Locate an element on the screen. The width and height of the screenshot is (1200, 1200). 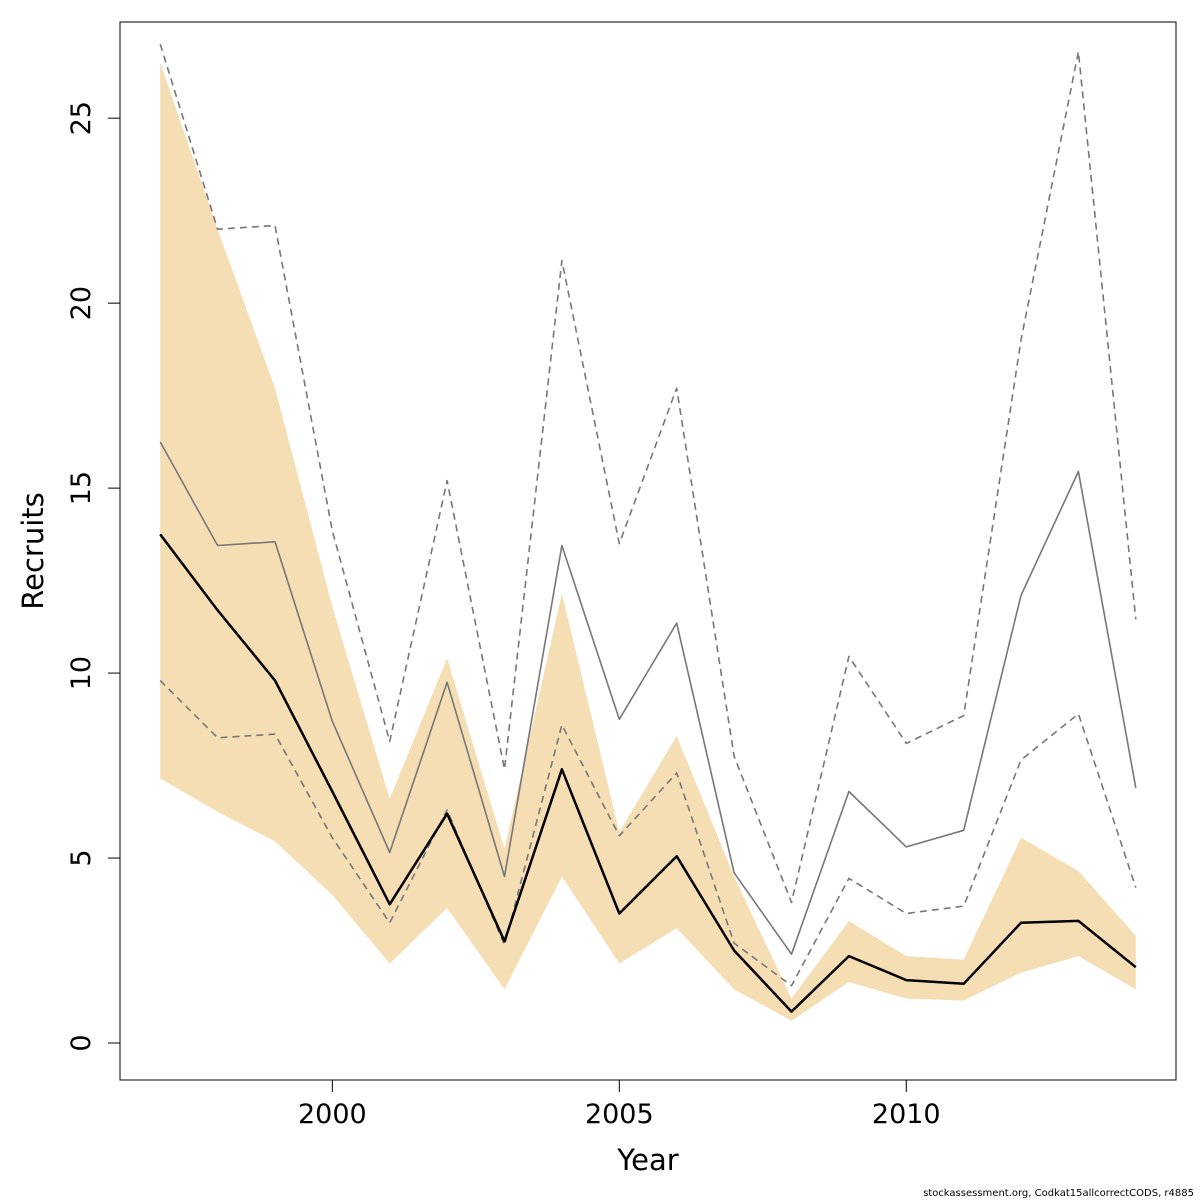
y-tick-label: 5 is located at coordinates (81, 857).